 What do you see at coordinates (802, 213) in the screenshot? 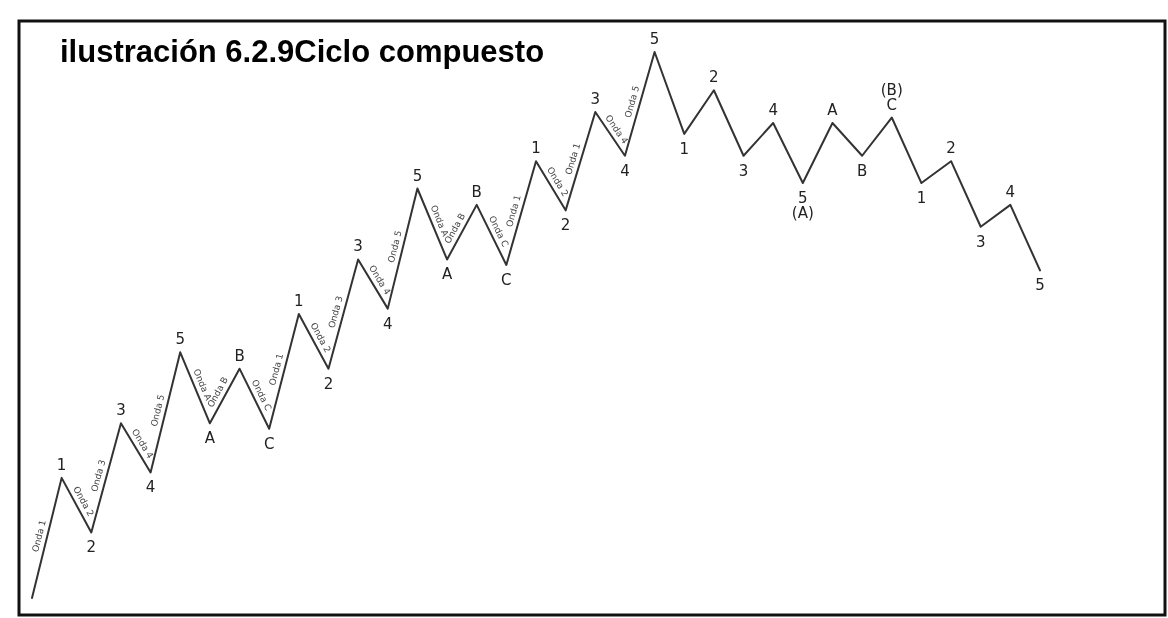
I see `text: (A)` at bounding box center [802, 213].